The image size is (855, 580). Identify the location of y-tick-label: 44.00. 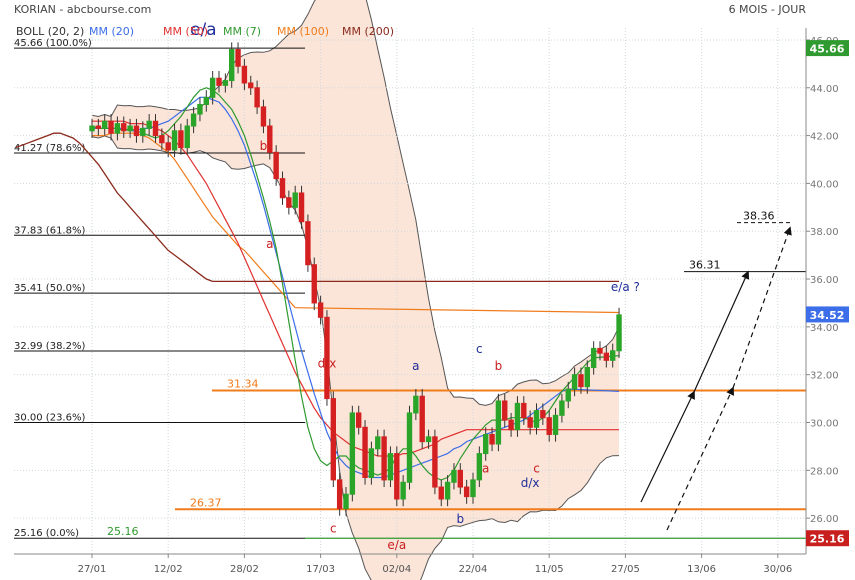
(824, 89).